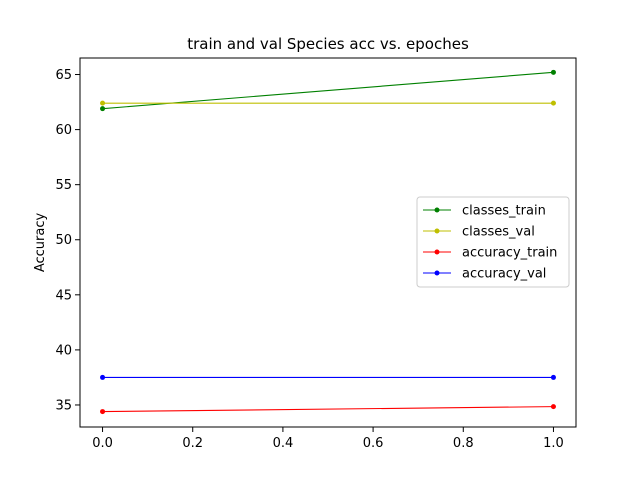  I want to click on y-tick-label: 45, so click(63, 295).